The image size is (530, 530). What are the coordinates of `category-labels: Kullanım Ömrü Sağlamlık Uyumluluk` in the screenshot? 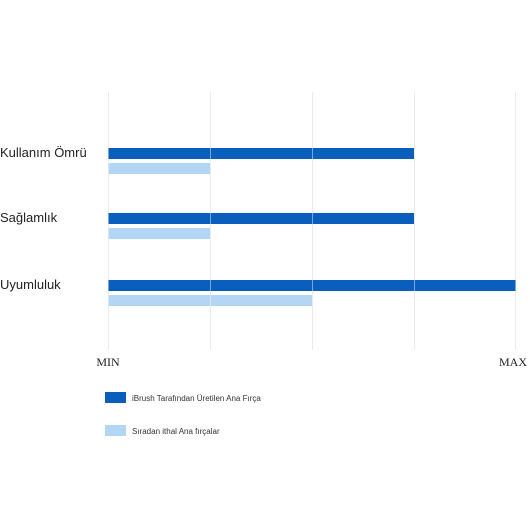 It's located at (43, 218).